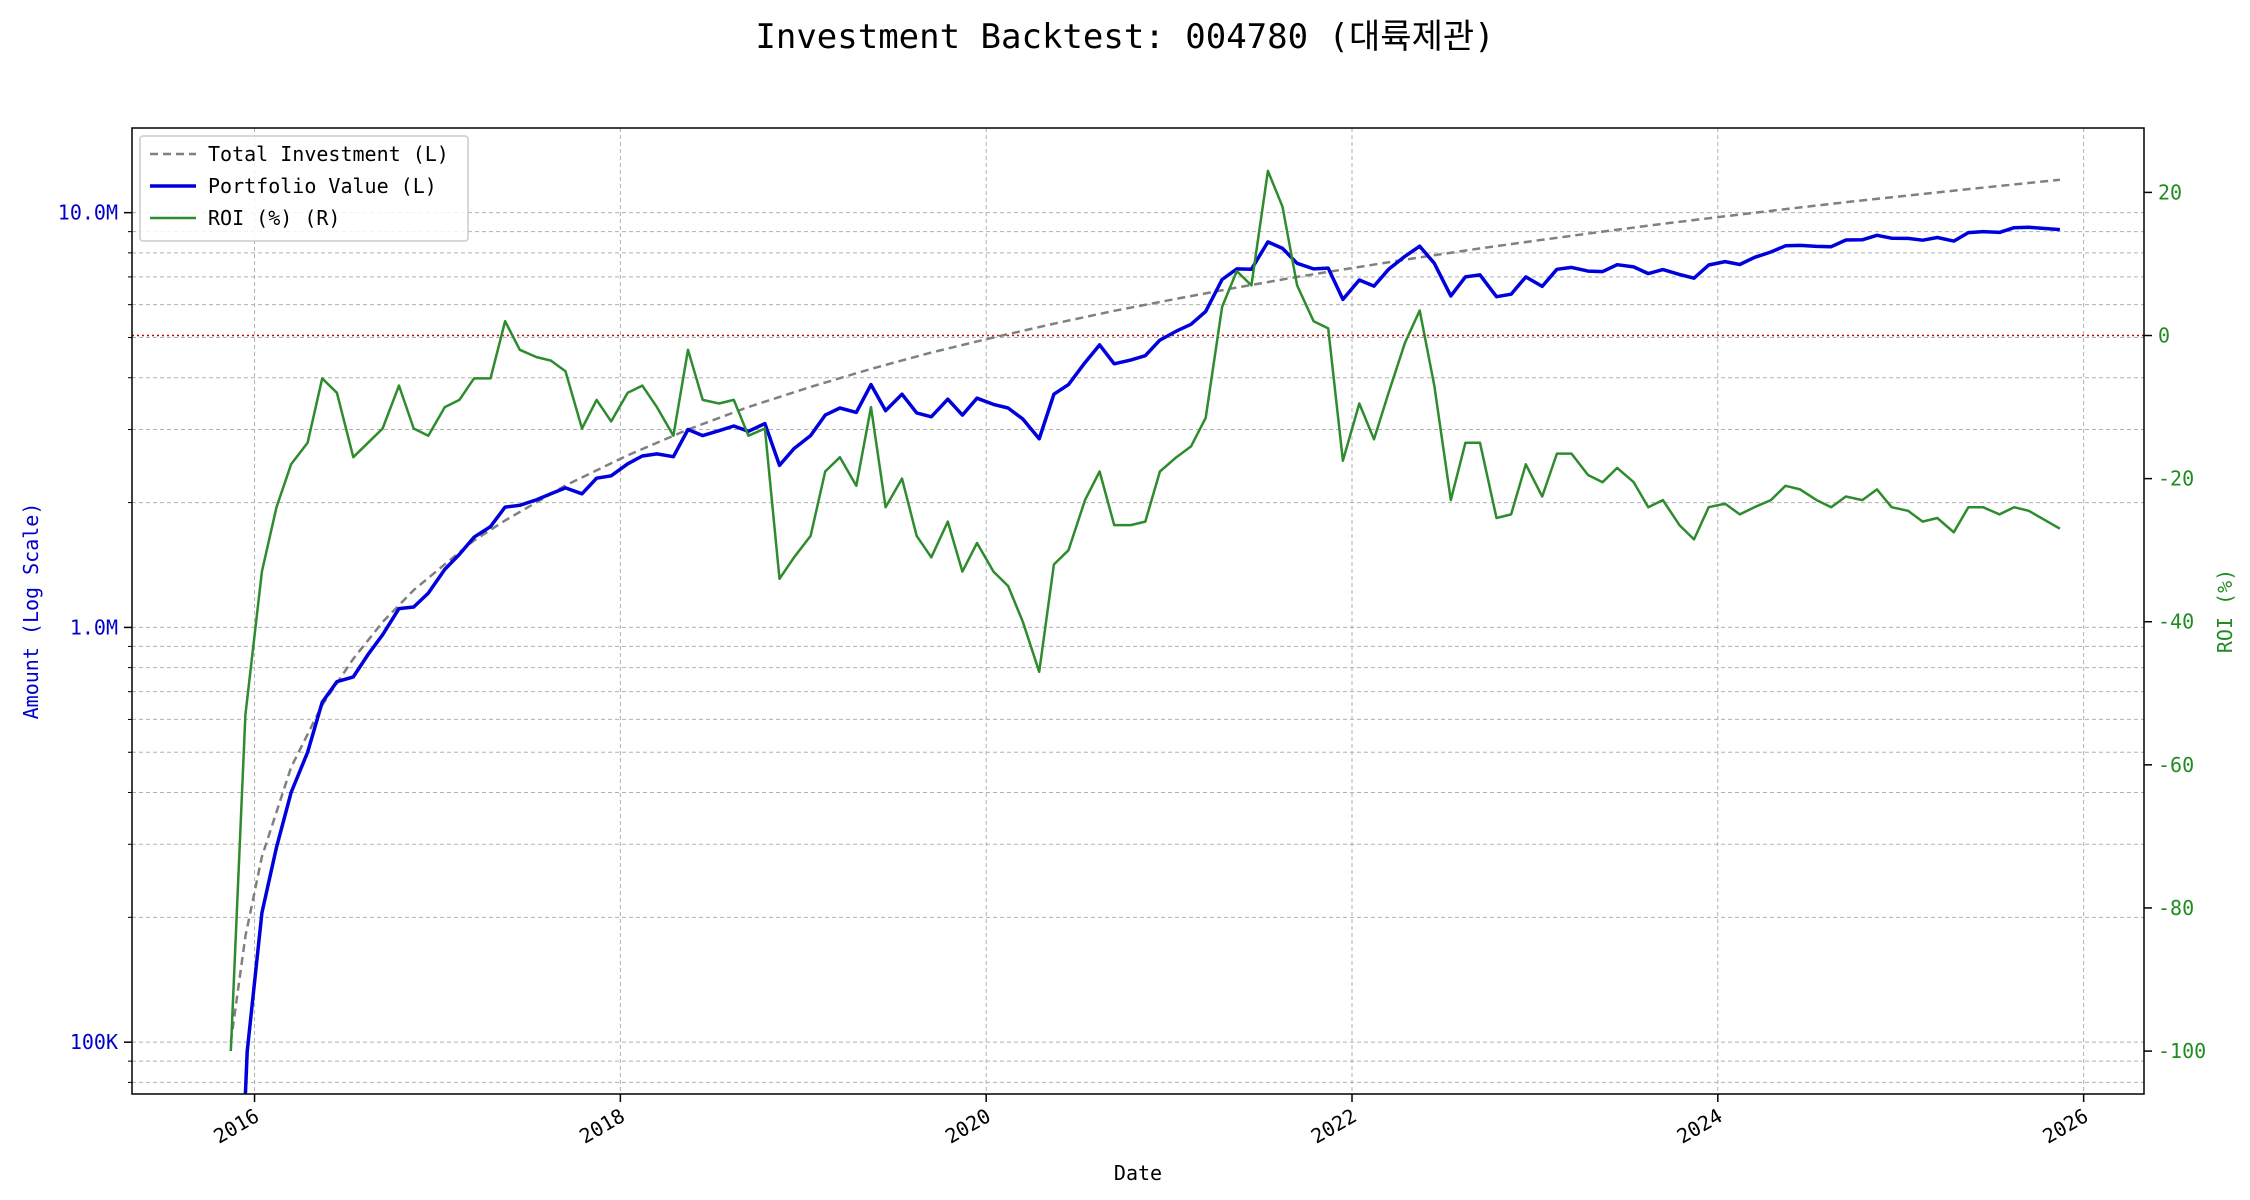 The image size is (2250, 1200). I want to click on legend-box, so click(304, 188).